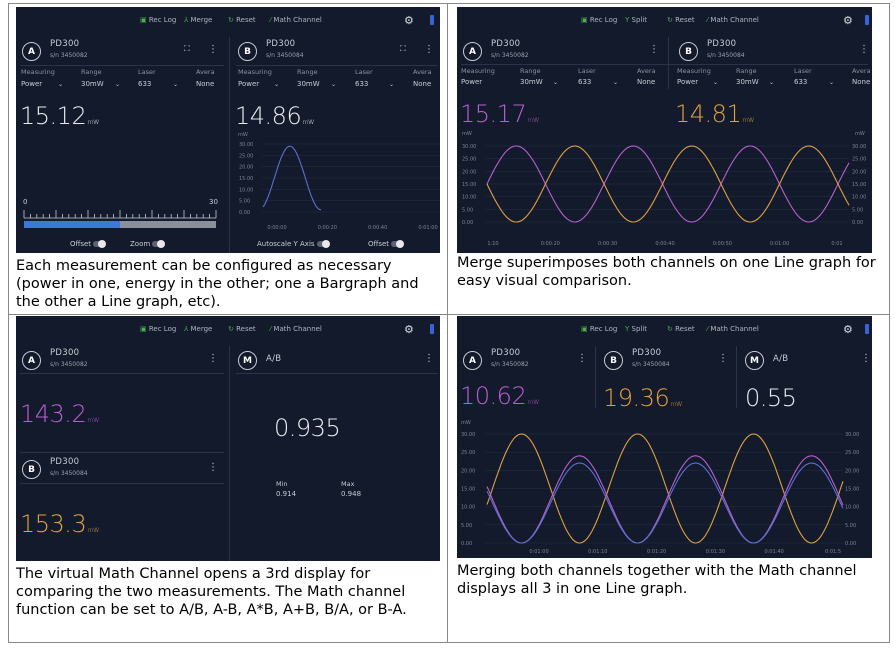 This screenshot has height=649, width=895. What do you see at coordinates (351, 494) in the screenshot?
I see `max-value: 0.948` at bounding box center [351, 494].